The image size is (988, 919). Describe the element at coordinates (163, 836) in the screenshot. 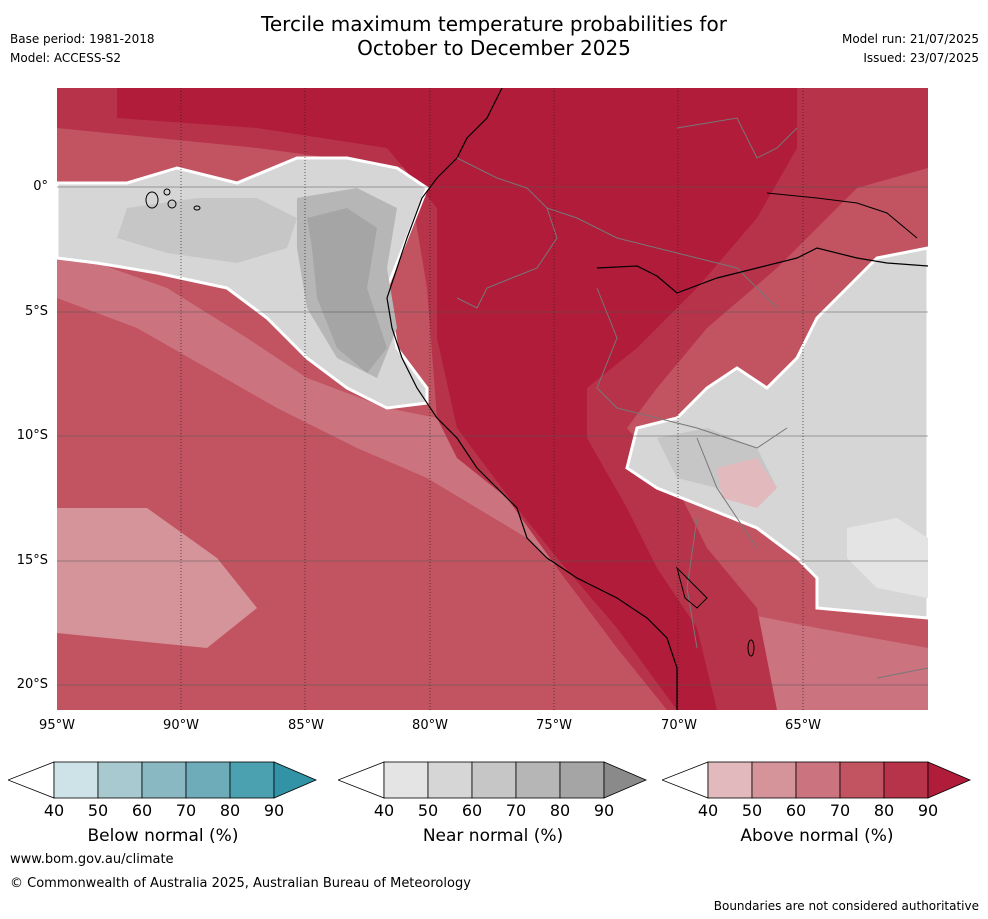

I see `colorbar-below-label: Below normal (%)` at that location.